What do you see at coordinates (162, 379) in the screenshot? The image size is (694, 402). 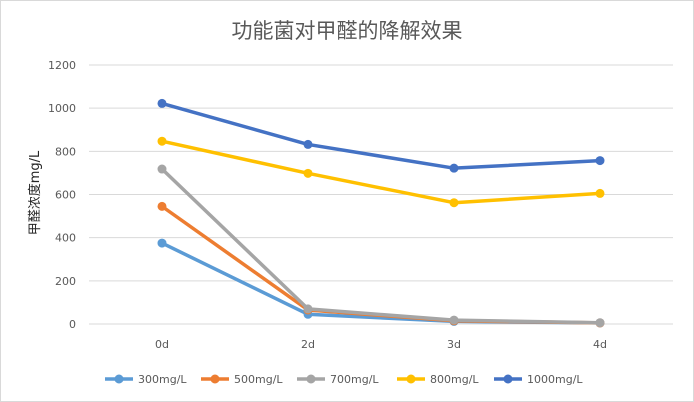 I see `legend-label: 300mg/L` at bounding box center [162, 379].